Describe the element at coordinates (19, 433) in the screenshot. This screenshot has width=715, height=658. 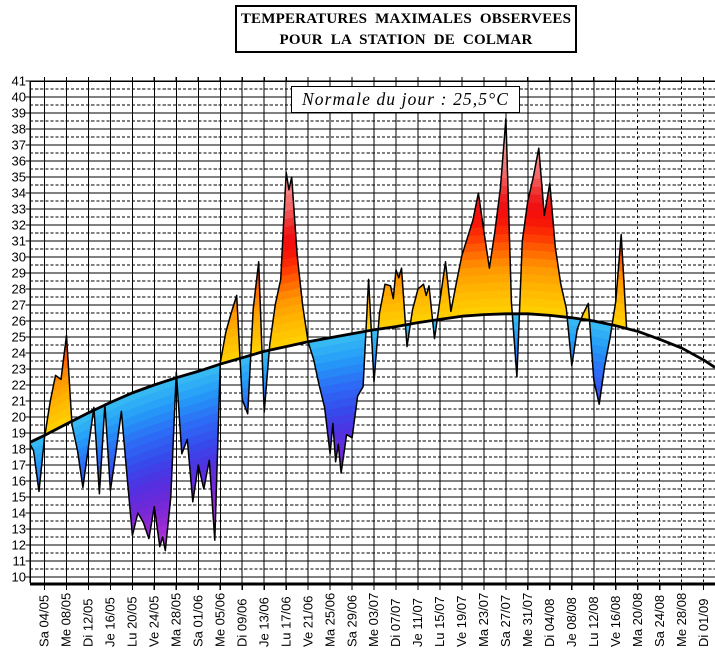
I see `svg-text: 19` at that location.